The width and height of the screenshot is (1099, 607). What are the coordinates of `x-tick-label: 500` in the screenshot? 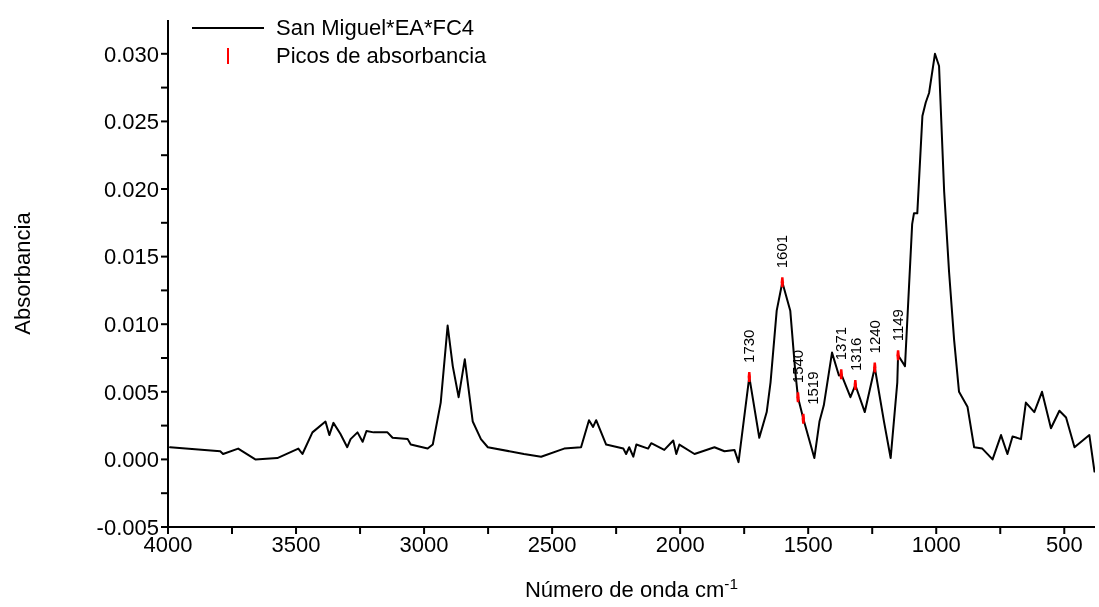 It's located at (1064, 544).